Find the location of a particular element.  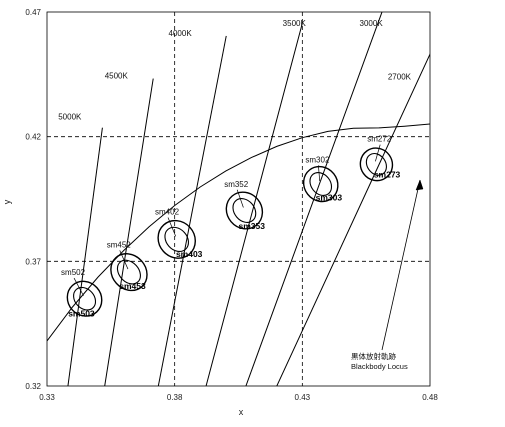

ellipse-inner-sm302 is located at coordinates (321, 184).